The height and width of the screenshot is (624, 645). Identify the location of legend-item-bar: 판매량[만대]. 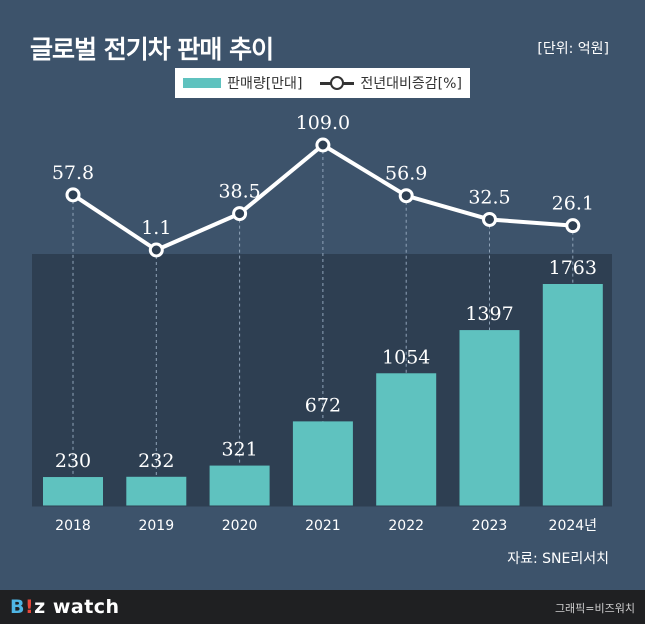
(242, 83).